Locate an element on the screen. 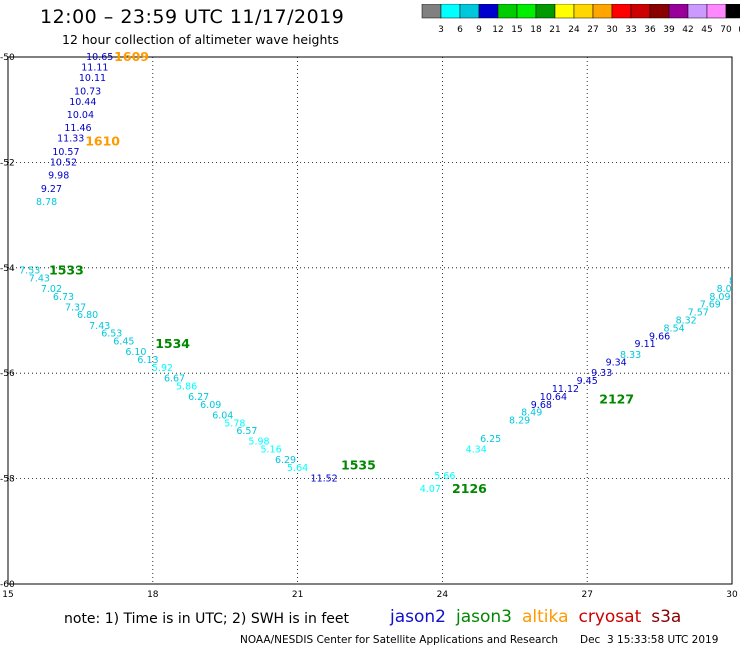 Image resolution: width=740 pixels, height=650 pixels. legend-entry: cryosat is located at coordinates (610, 617).